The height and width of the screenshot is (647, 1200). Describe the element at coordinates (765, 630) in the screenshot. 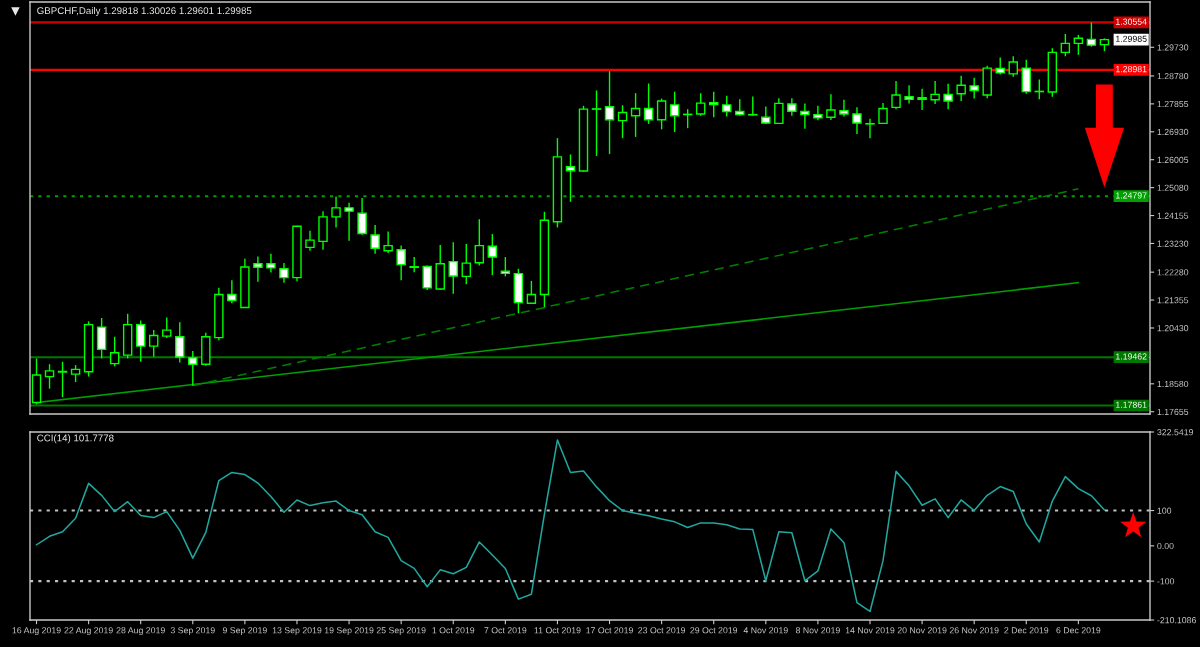

I see `x-tick-label: 4 Nov 2019` at that location.